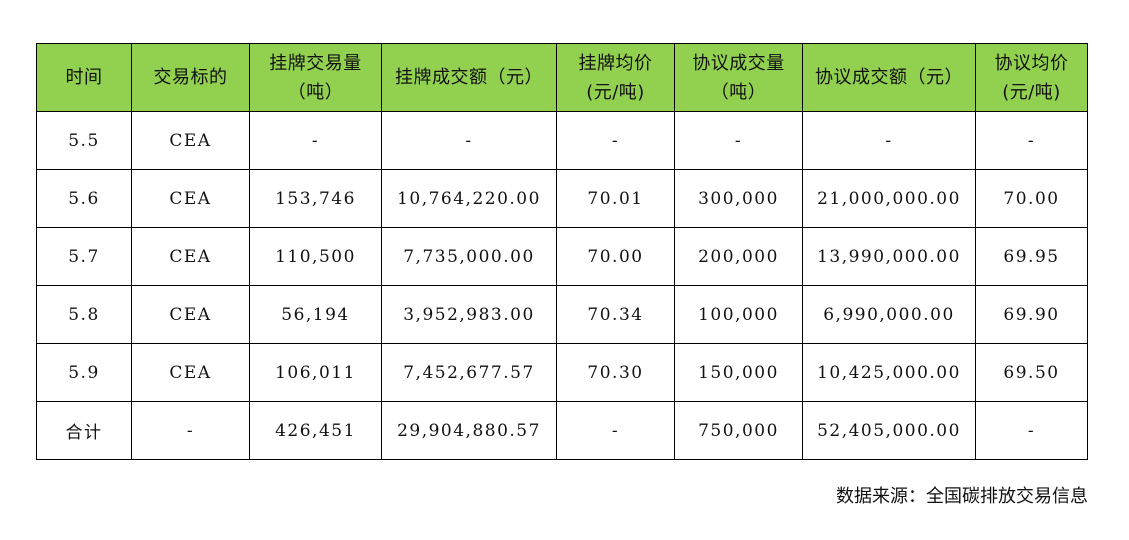  What do you see at coordinates (315, 63) in the screenshot?
I see `column-header-line: 挂牌交易量` at bounding box center [315, 63].